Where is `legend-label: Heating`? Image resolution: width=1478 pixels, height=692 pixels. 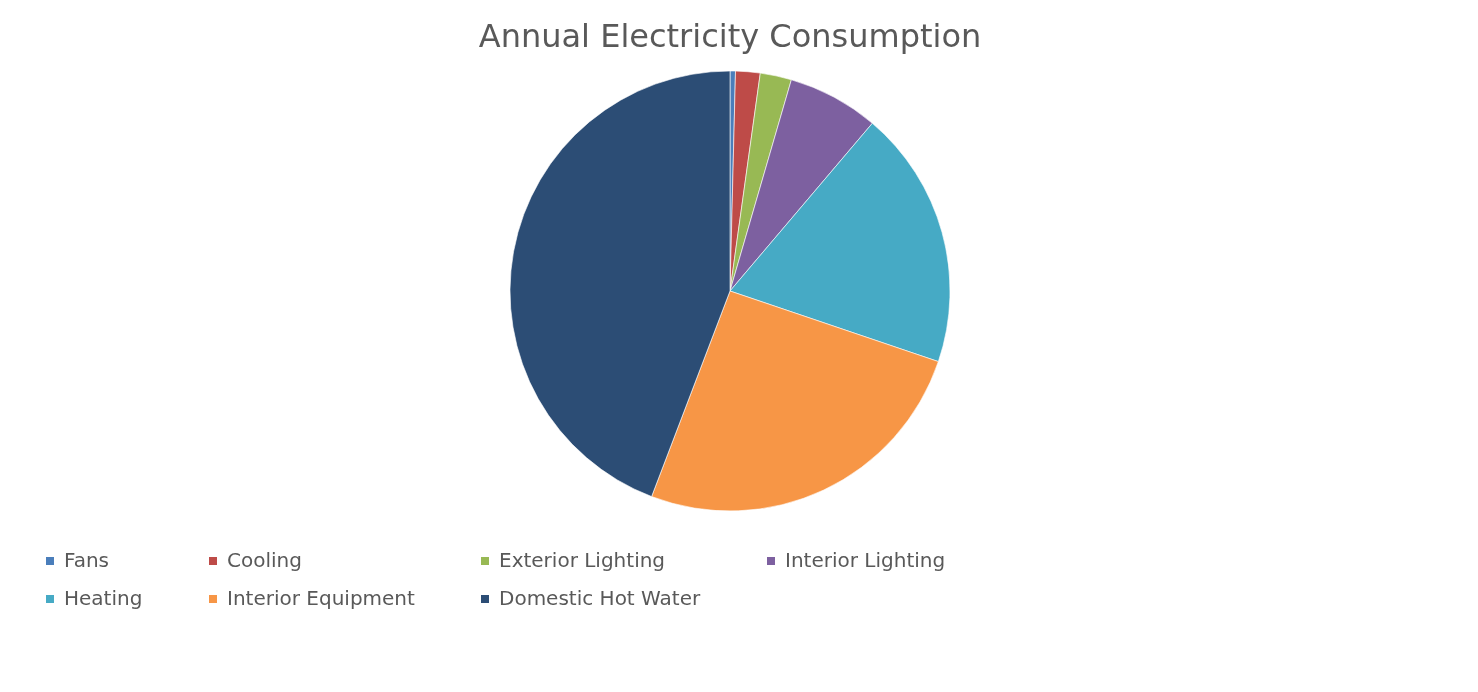 legend-label: Heating is located at coordinates (103, 598).